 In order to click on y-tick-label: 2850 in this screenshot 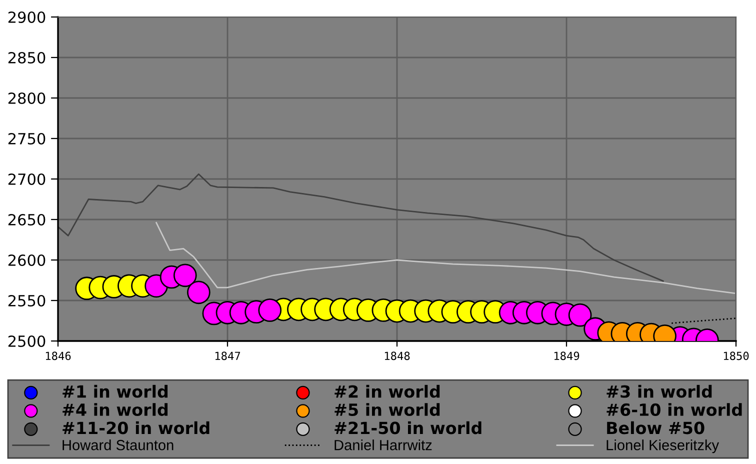, I will do `click(27, 58)`.